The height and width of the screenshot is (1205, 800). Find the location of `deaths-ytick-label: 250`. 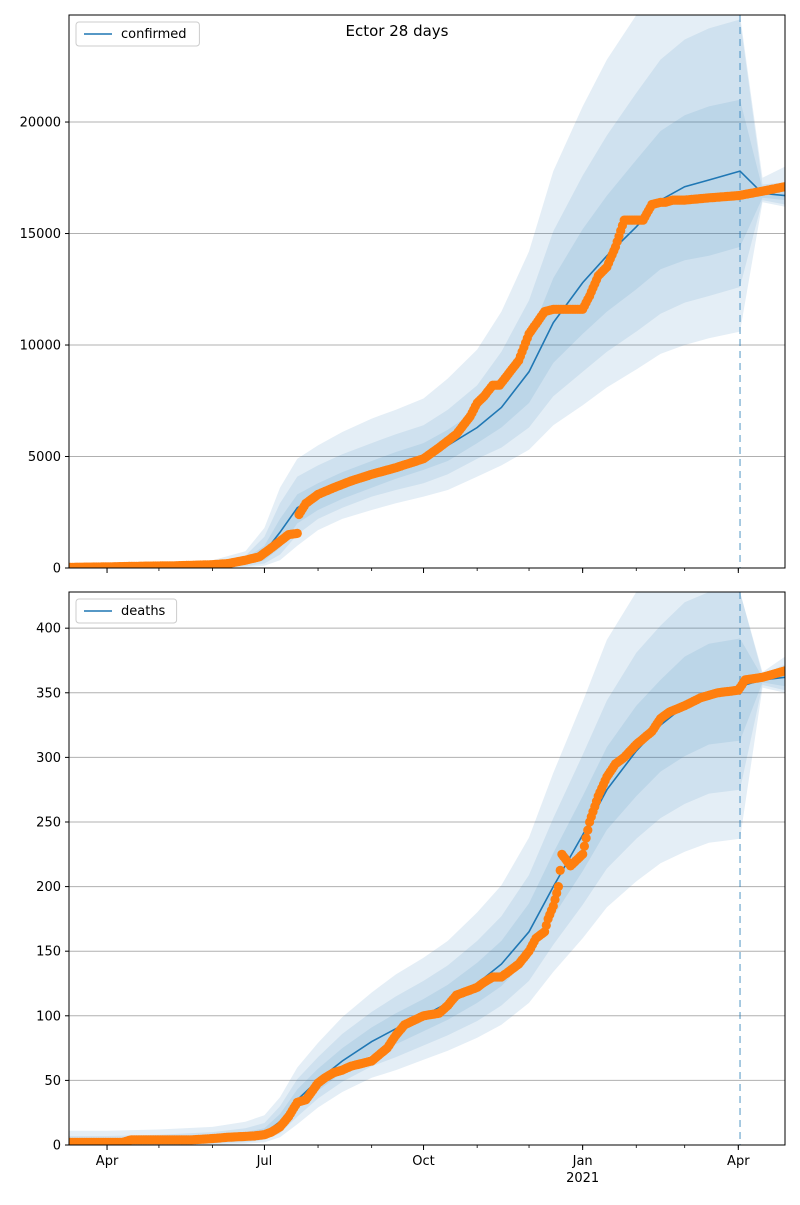

deaths-ytick-label: 250 is located at coordinates (48, 822).